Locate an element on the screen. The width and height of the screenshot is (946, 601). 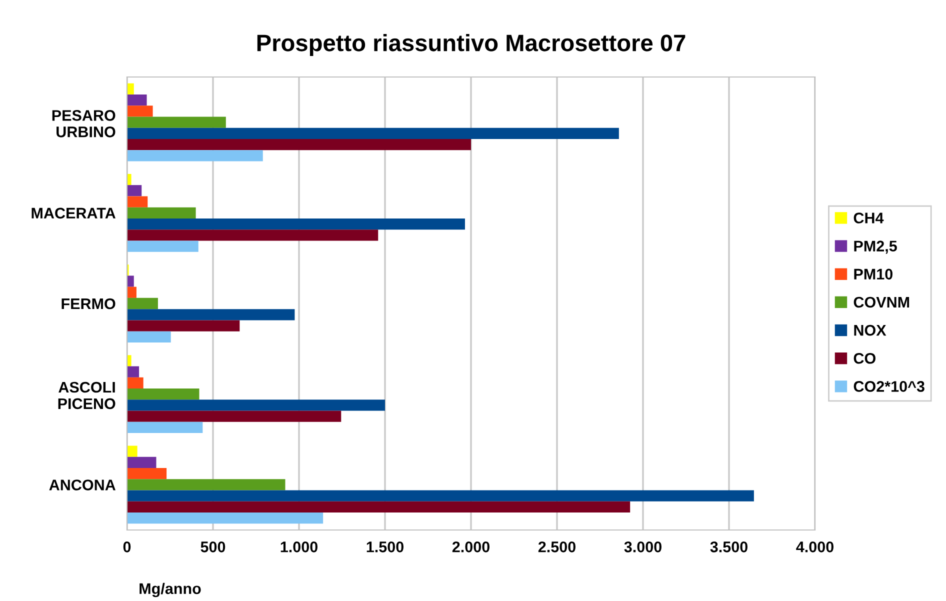
legend-label: PM10 is located at coordinates (873, 274).